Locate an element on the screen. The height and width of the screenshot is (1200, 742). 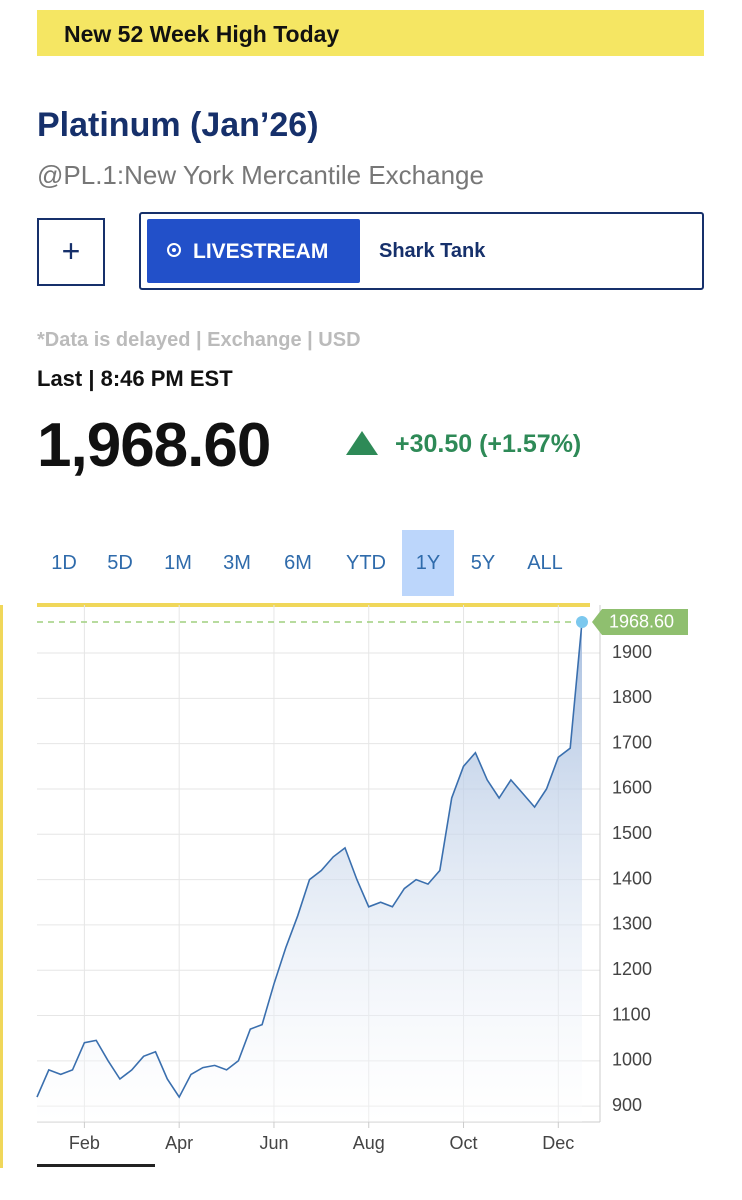
range-tab: 5D is located at coordinates (120, 563).